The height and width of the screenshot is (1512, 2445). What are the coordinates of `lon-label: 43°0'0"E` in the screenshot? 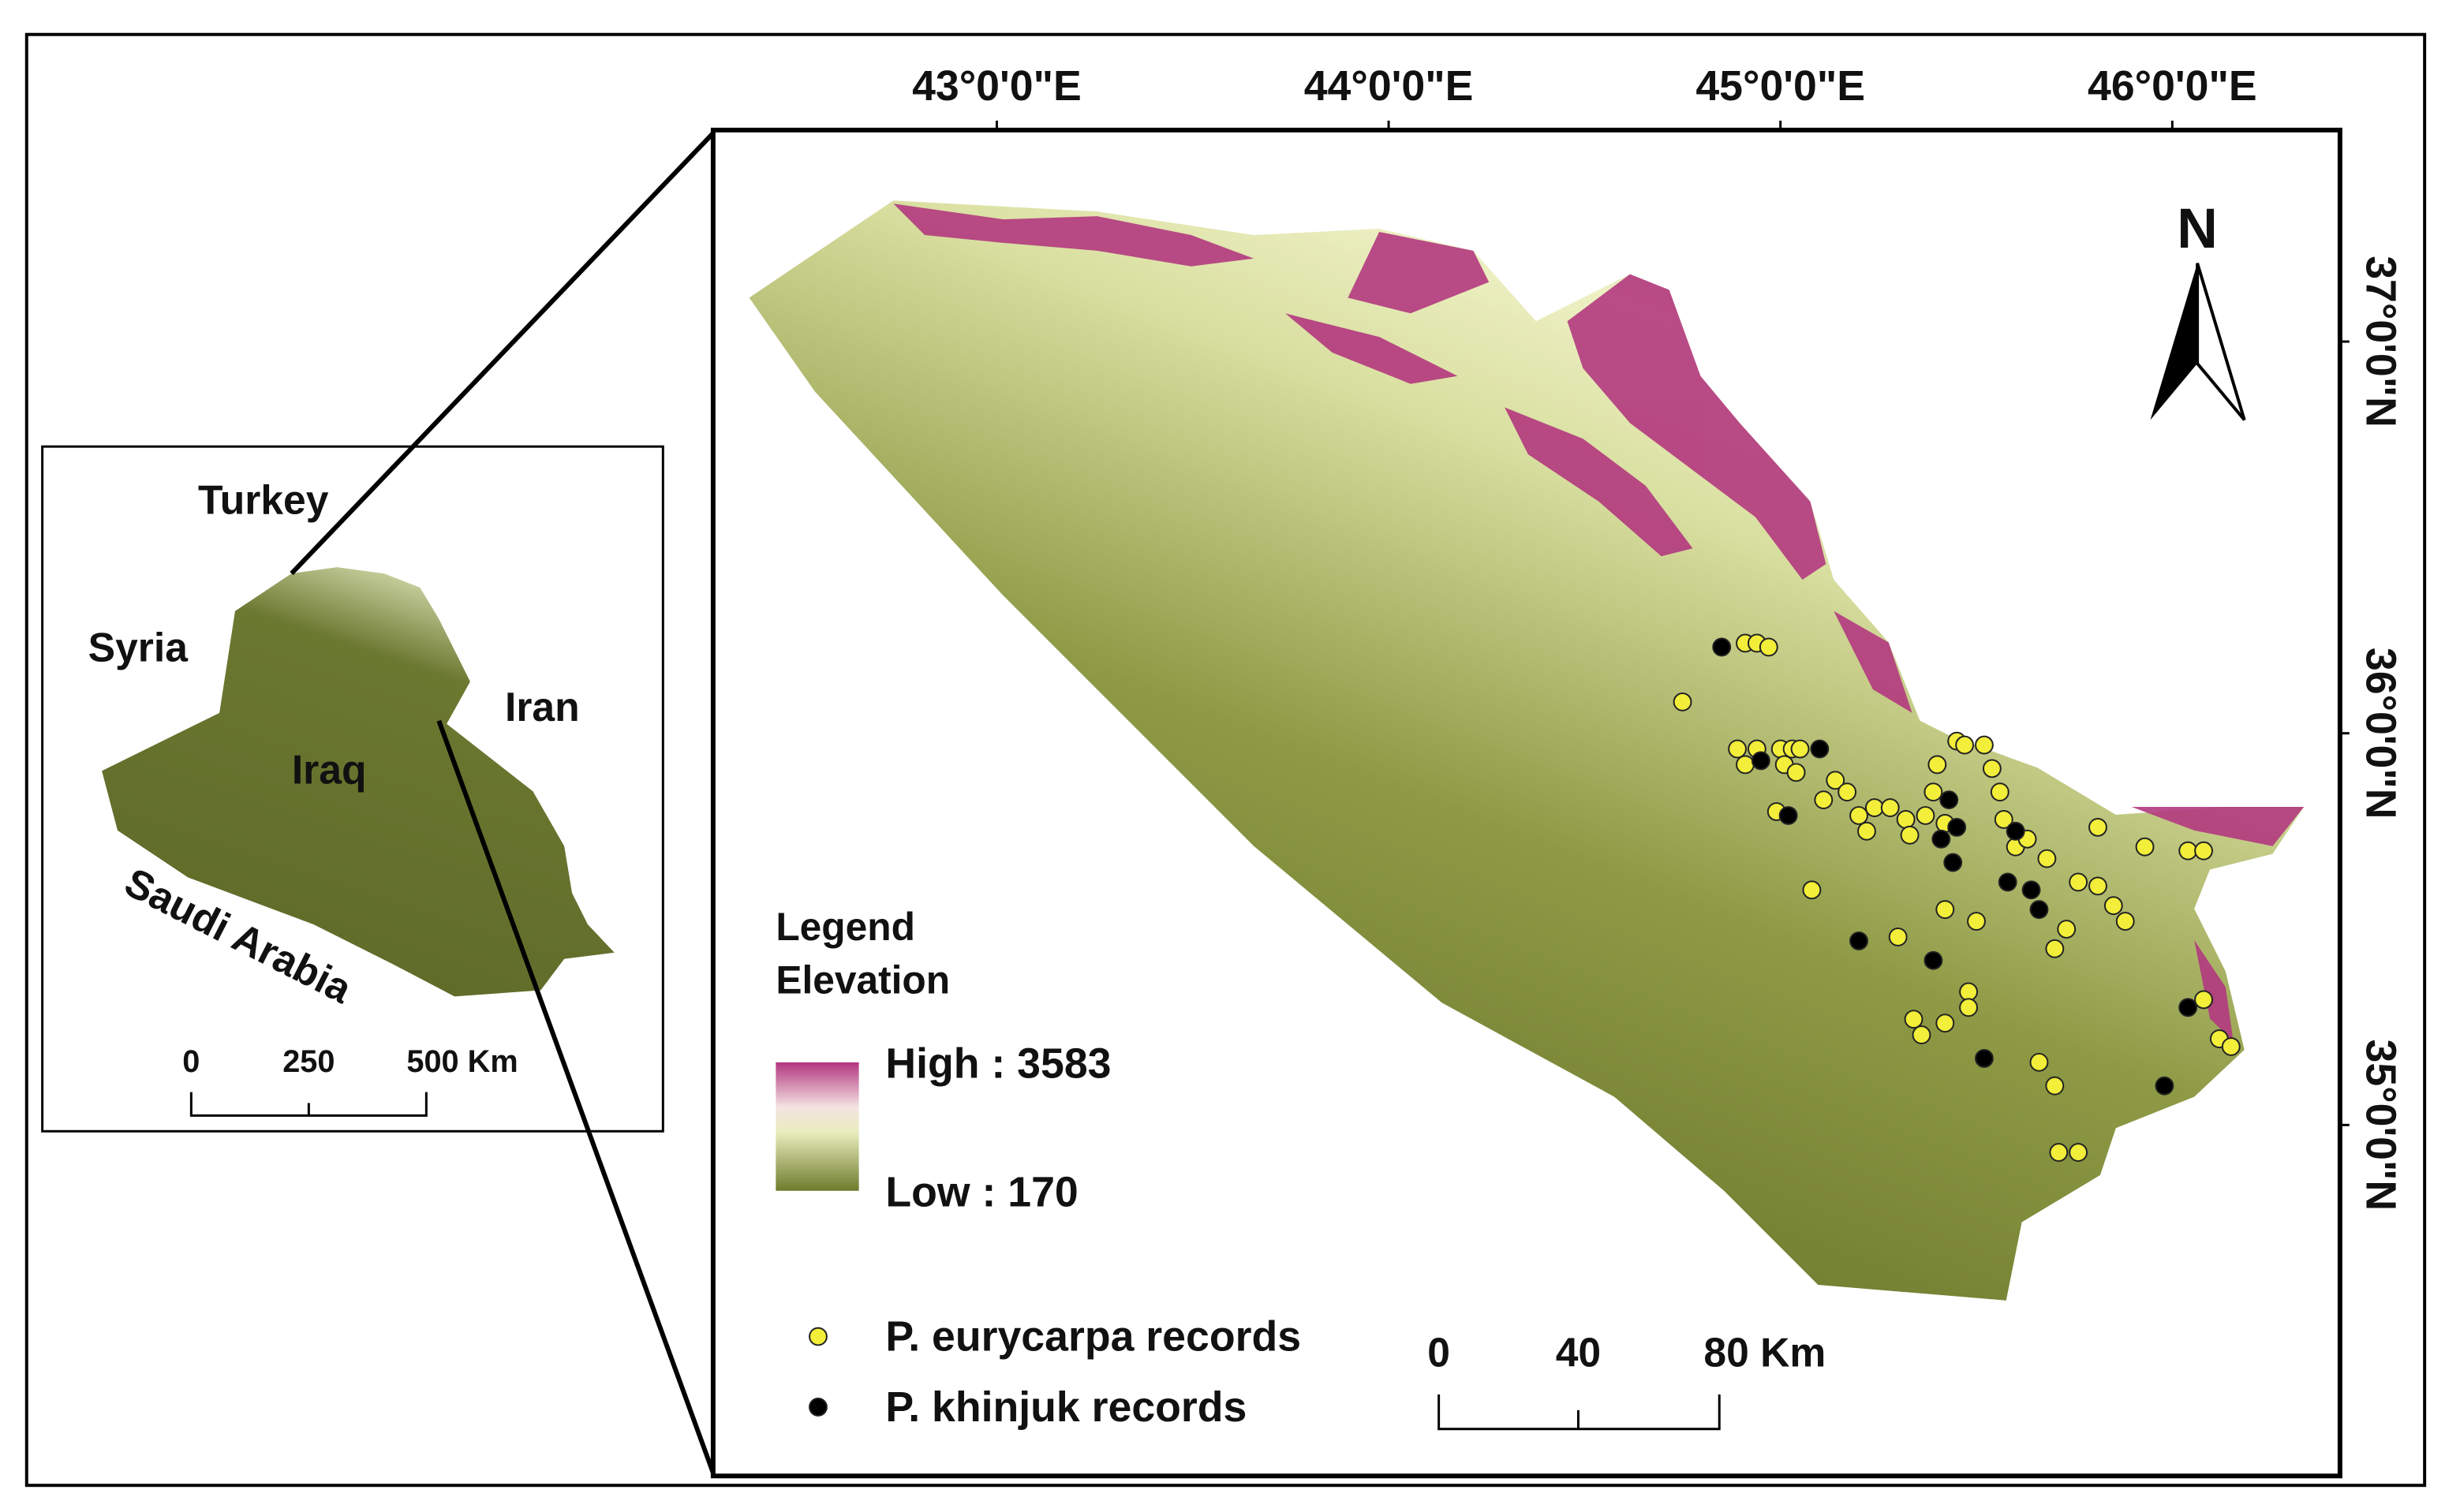 It's located at (997, 86).